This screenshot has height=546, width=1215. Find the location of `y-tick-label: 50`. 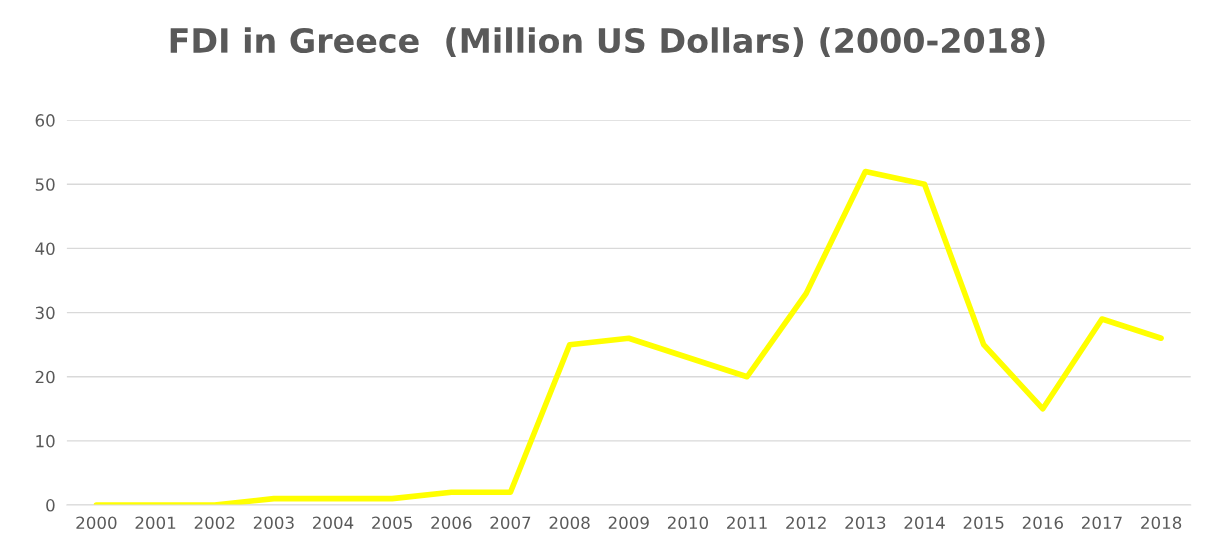

y-tick-label: 50 is located at coordinates (45, 184).